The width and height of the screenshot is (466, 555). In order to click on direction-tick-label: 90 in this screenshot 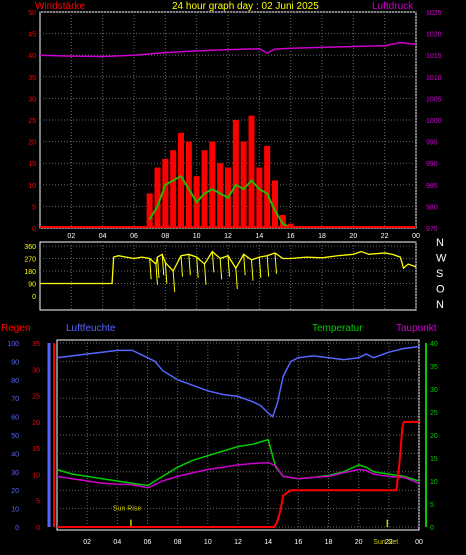, I will do `click(32, 285)`.